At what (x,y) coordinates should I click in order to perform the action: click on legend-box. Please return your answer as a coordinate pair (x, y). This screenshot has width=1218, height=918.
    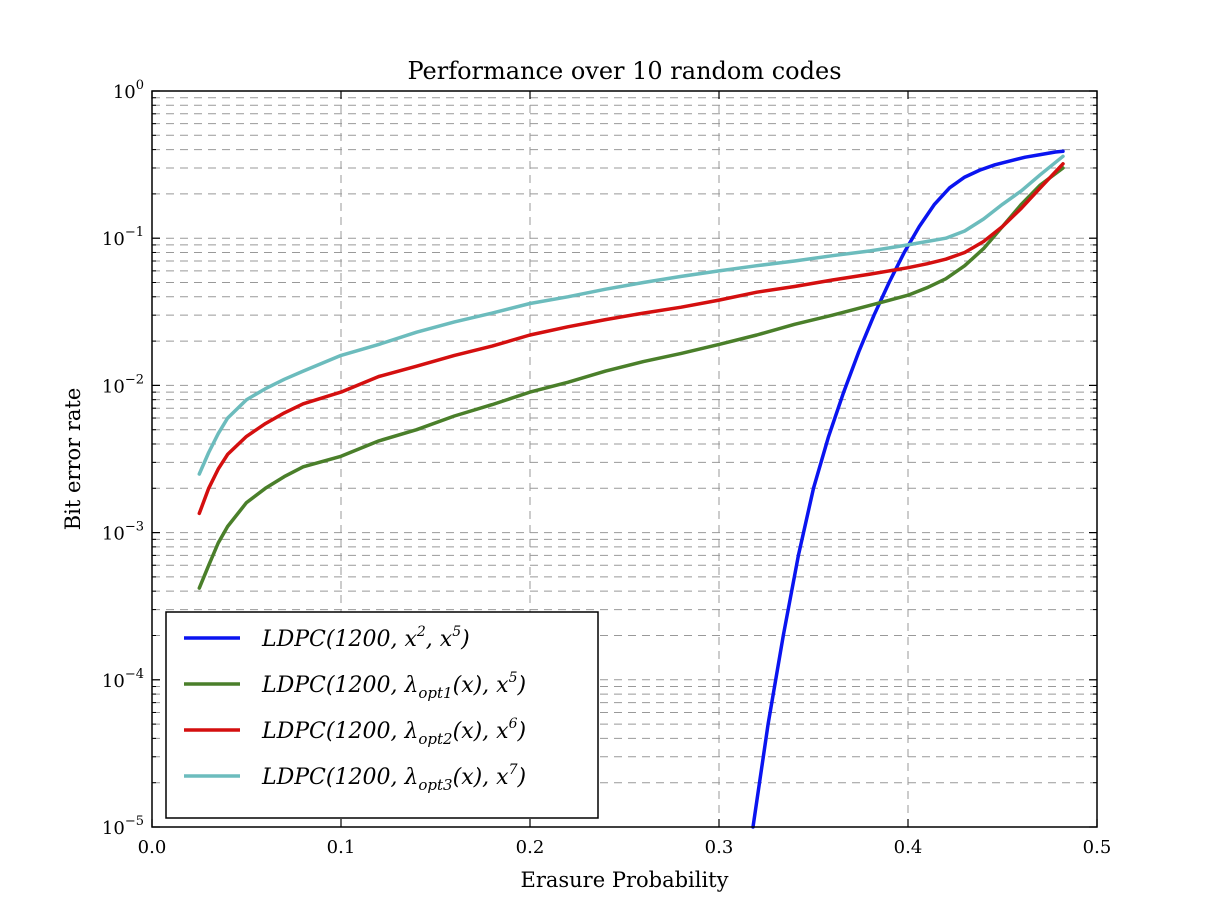
    Looking at the image, I should click on (382, 715).